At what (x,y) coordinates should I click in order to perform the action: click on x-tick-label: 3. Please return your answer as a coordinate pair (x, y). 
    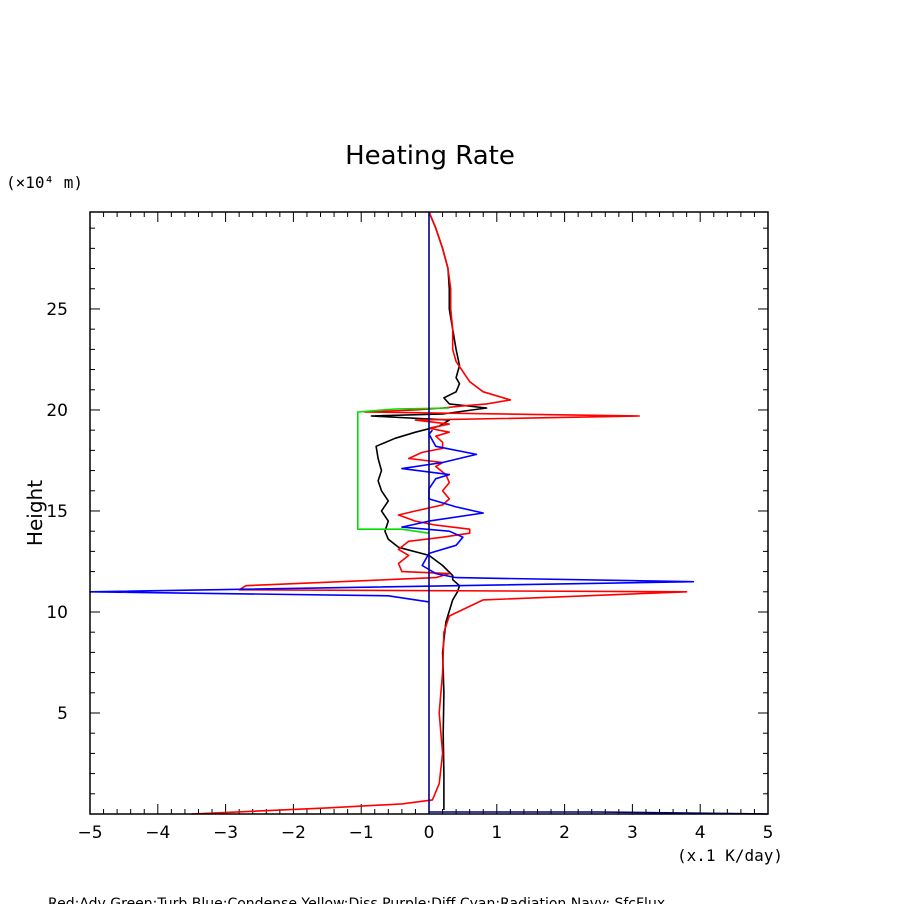
    Looking at the image, I should click on (632, 833).